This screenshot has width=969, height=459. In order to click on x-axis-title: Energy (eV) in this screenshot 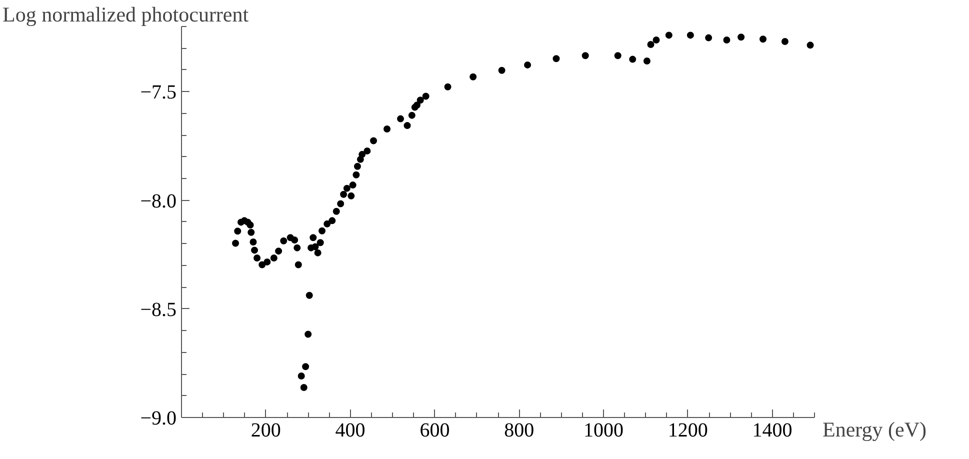, I will do `click(874, 429)`.